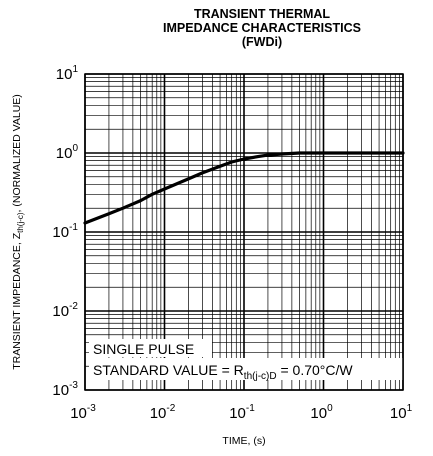 The height and width of the screenshot is (456, 433). What do you see at coordinates (73, 385) in the screenshot?
I see `y-tick-exponent: -3` at bounding box center [73, 385].